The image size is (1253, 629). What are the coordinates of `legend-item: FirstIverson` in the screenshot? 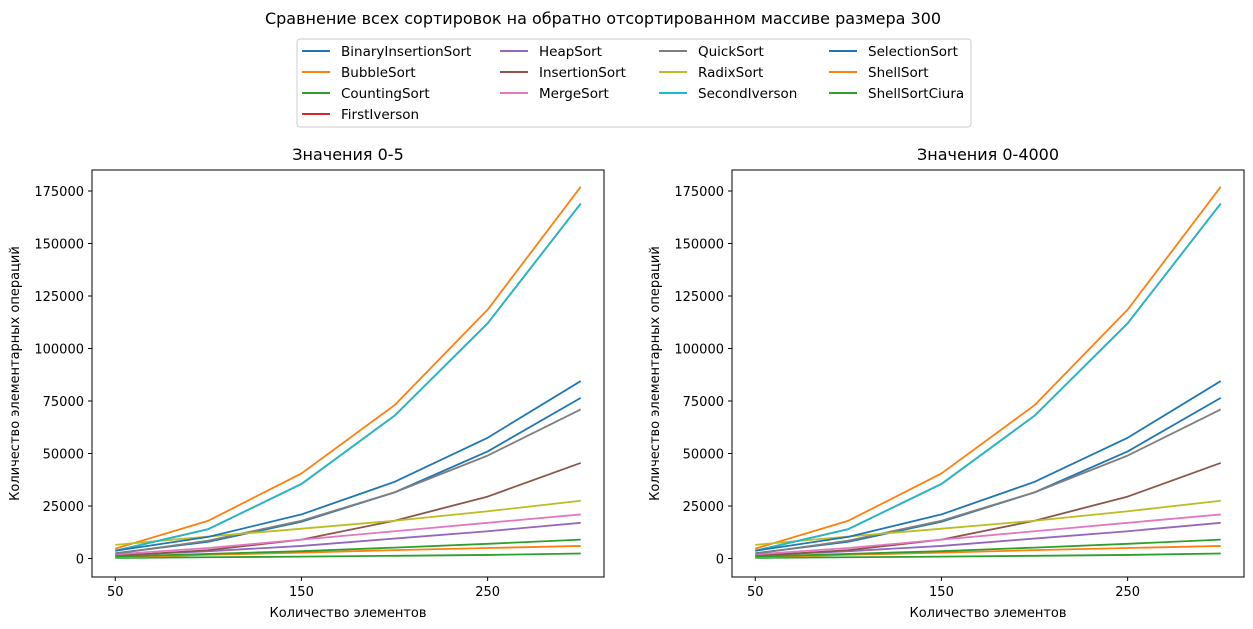 It's located at (360, 115).